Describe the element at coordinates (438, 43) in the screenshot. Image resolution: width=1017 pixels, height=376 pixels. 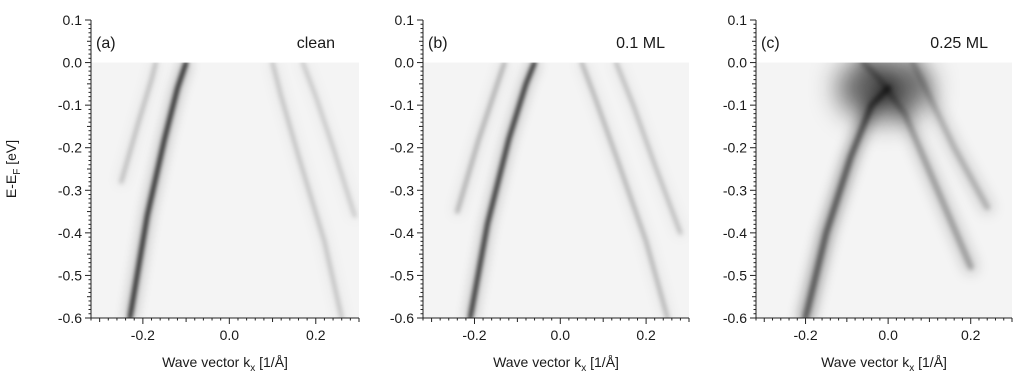
I see `panel-label: (b)` at that location.